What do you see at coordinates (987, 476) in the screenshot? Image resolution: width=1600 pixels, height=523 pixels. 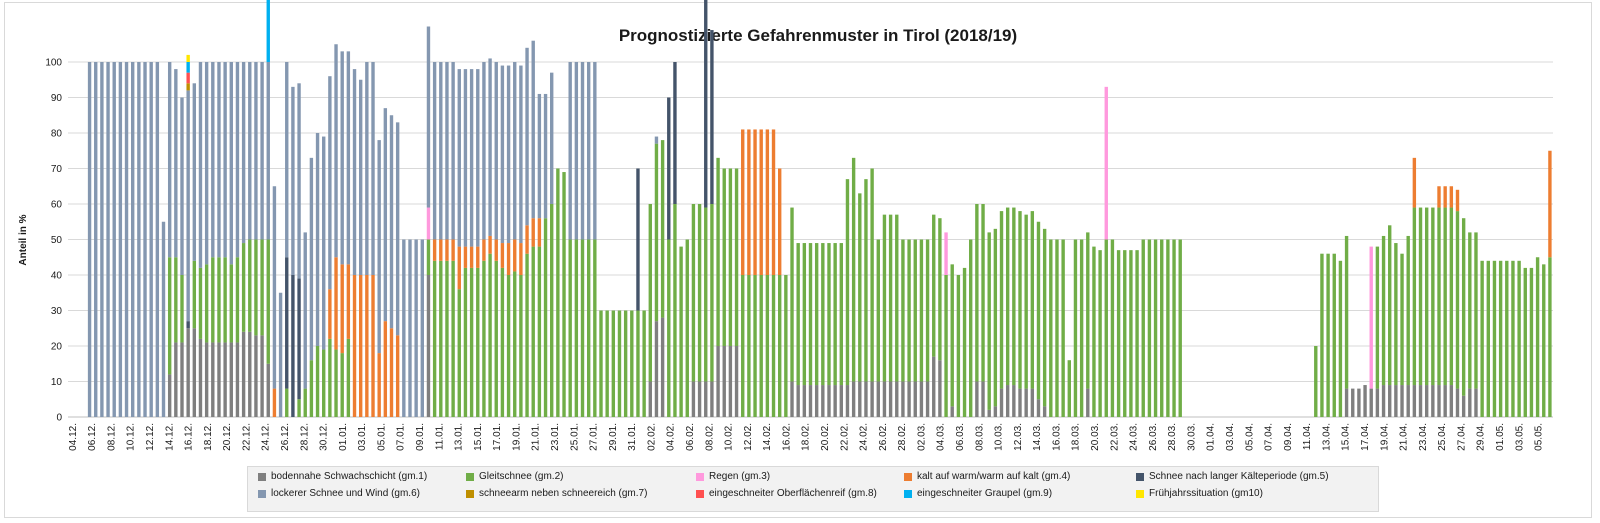 I see `legend-item: kalt auf warm/warm auf kalt (gm.4)` at bounding box center [987, 476].